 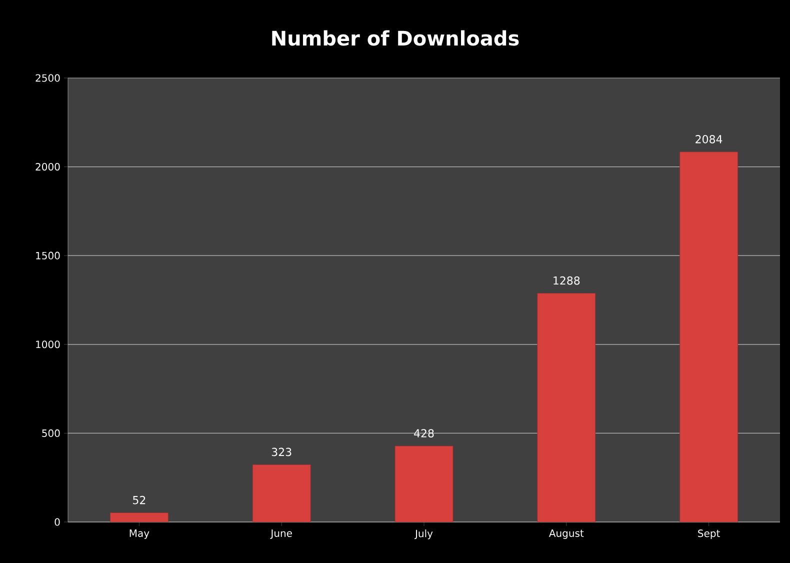 What do you see at coordinates (48, 344) in the screenshot?
I see `y-tick-label: 1000` at bounding box center [48, 344].